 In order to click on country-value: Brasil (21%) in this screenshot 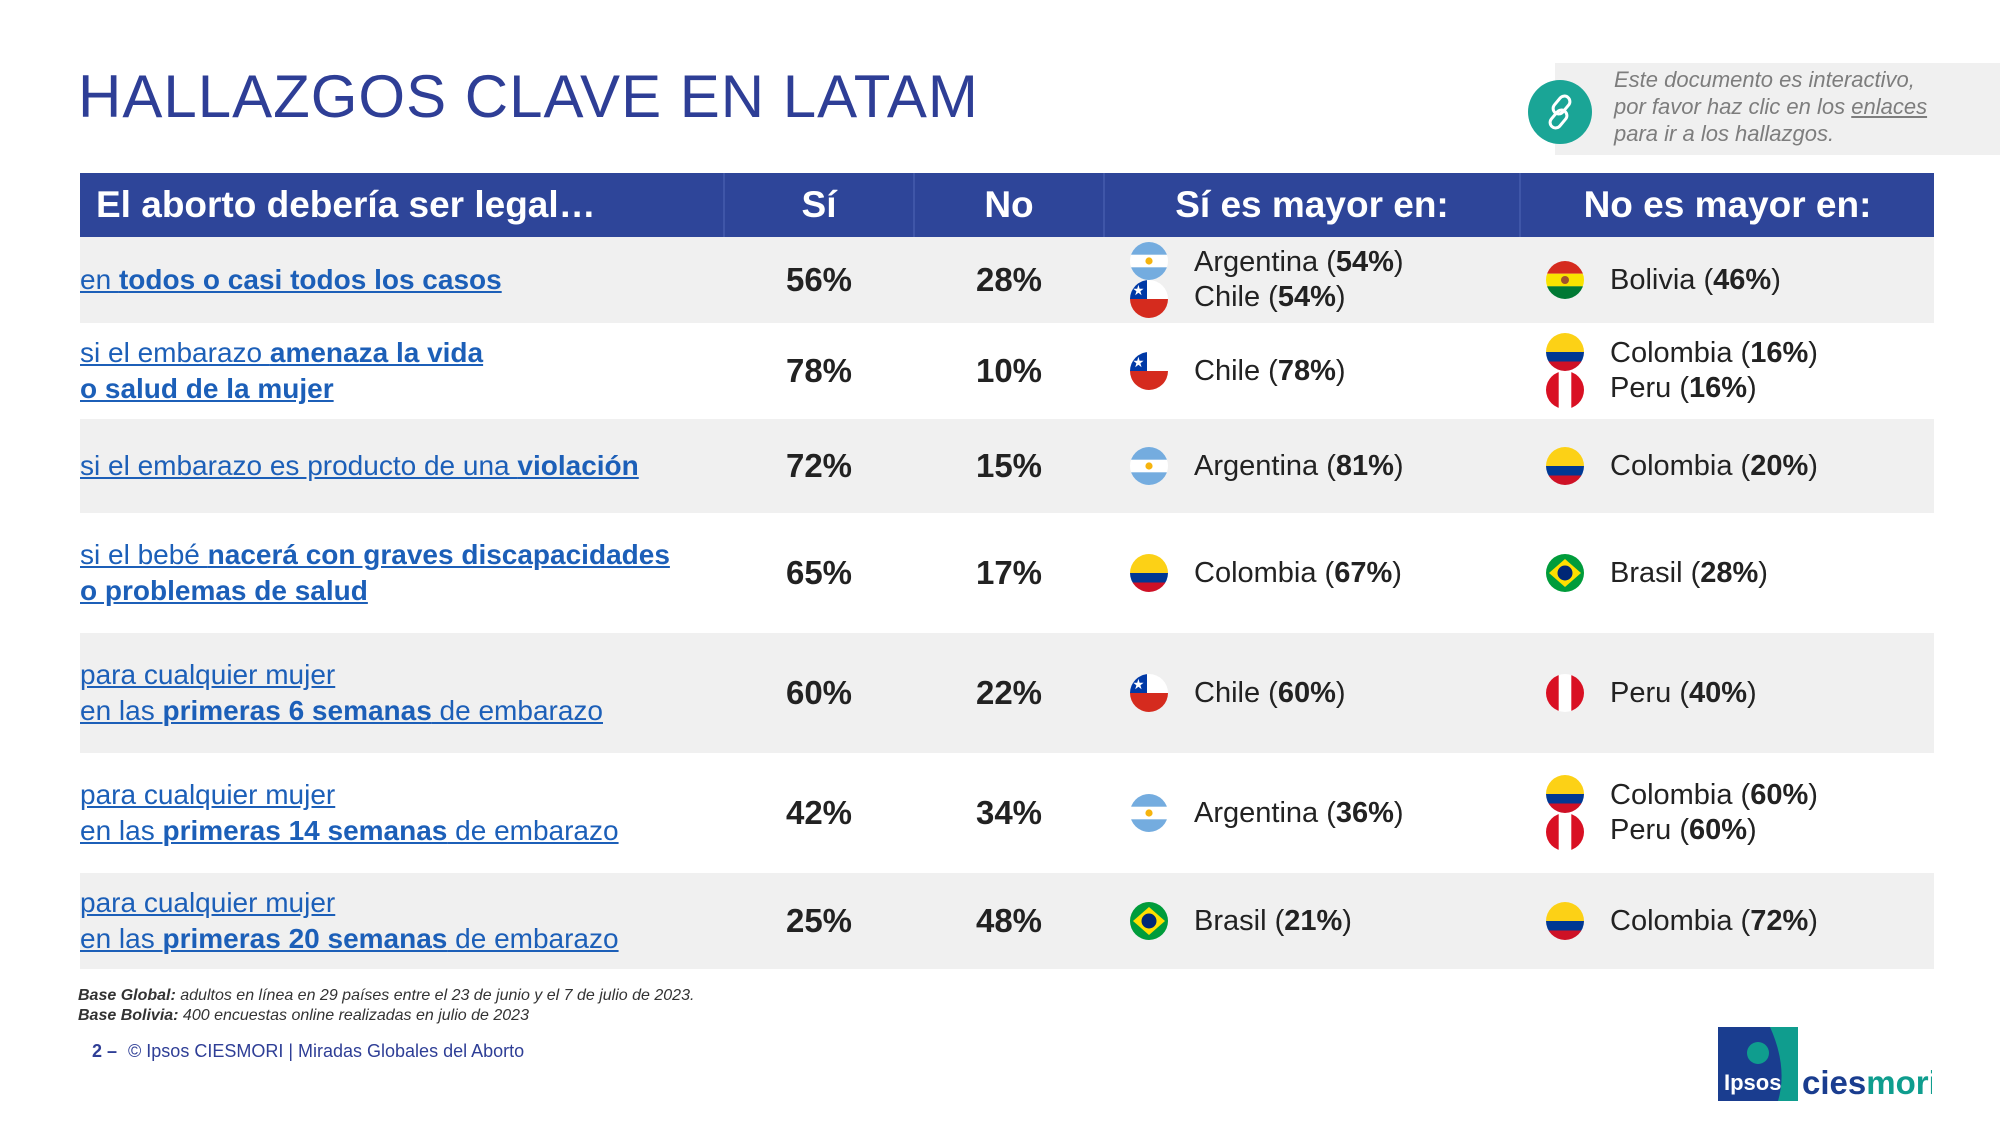, I will do `click(1273, 920)`.